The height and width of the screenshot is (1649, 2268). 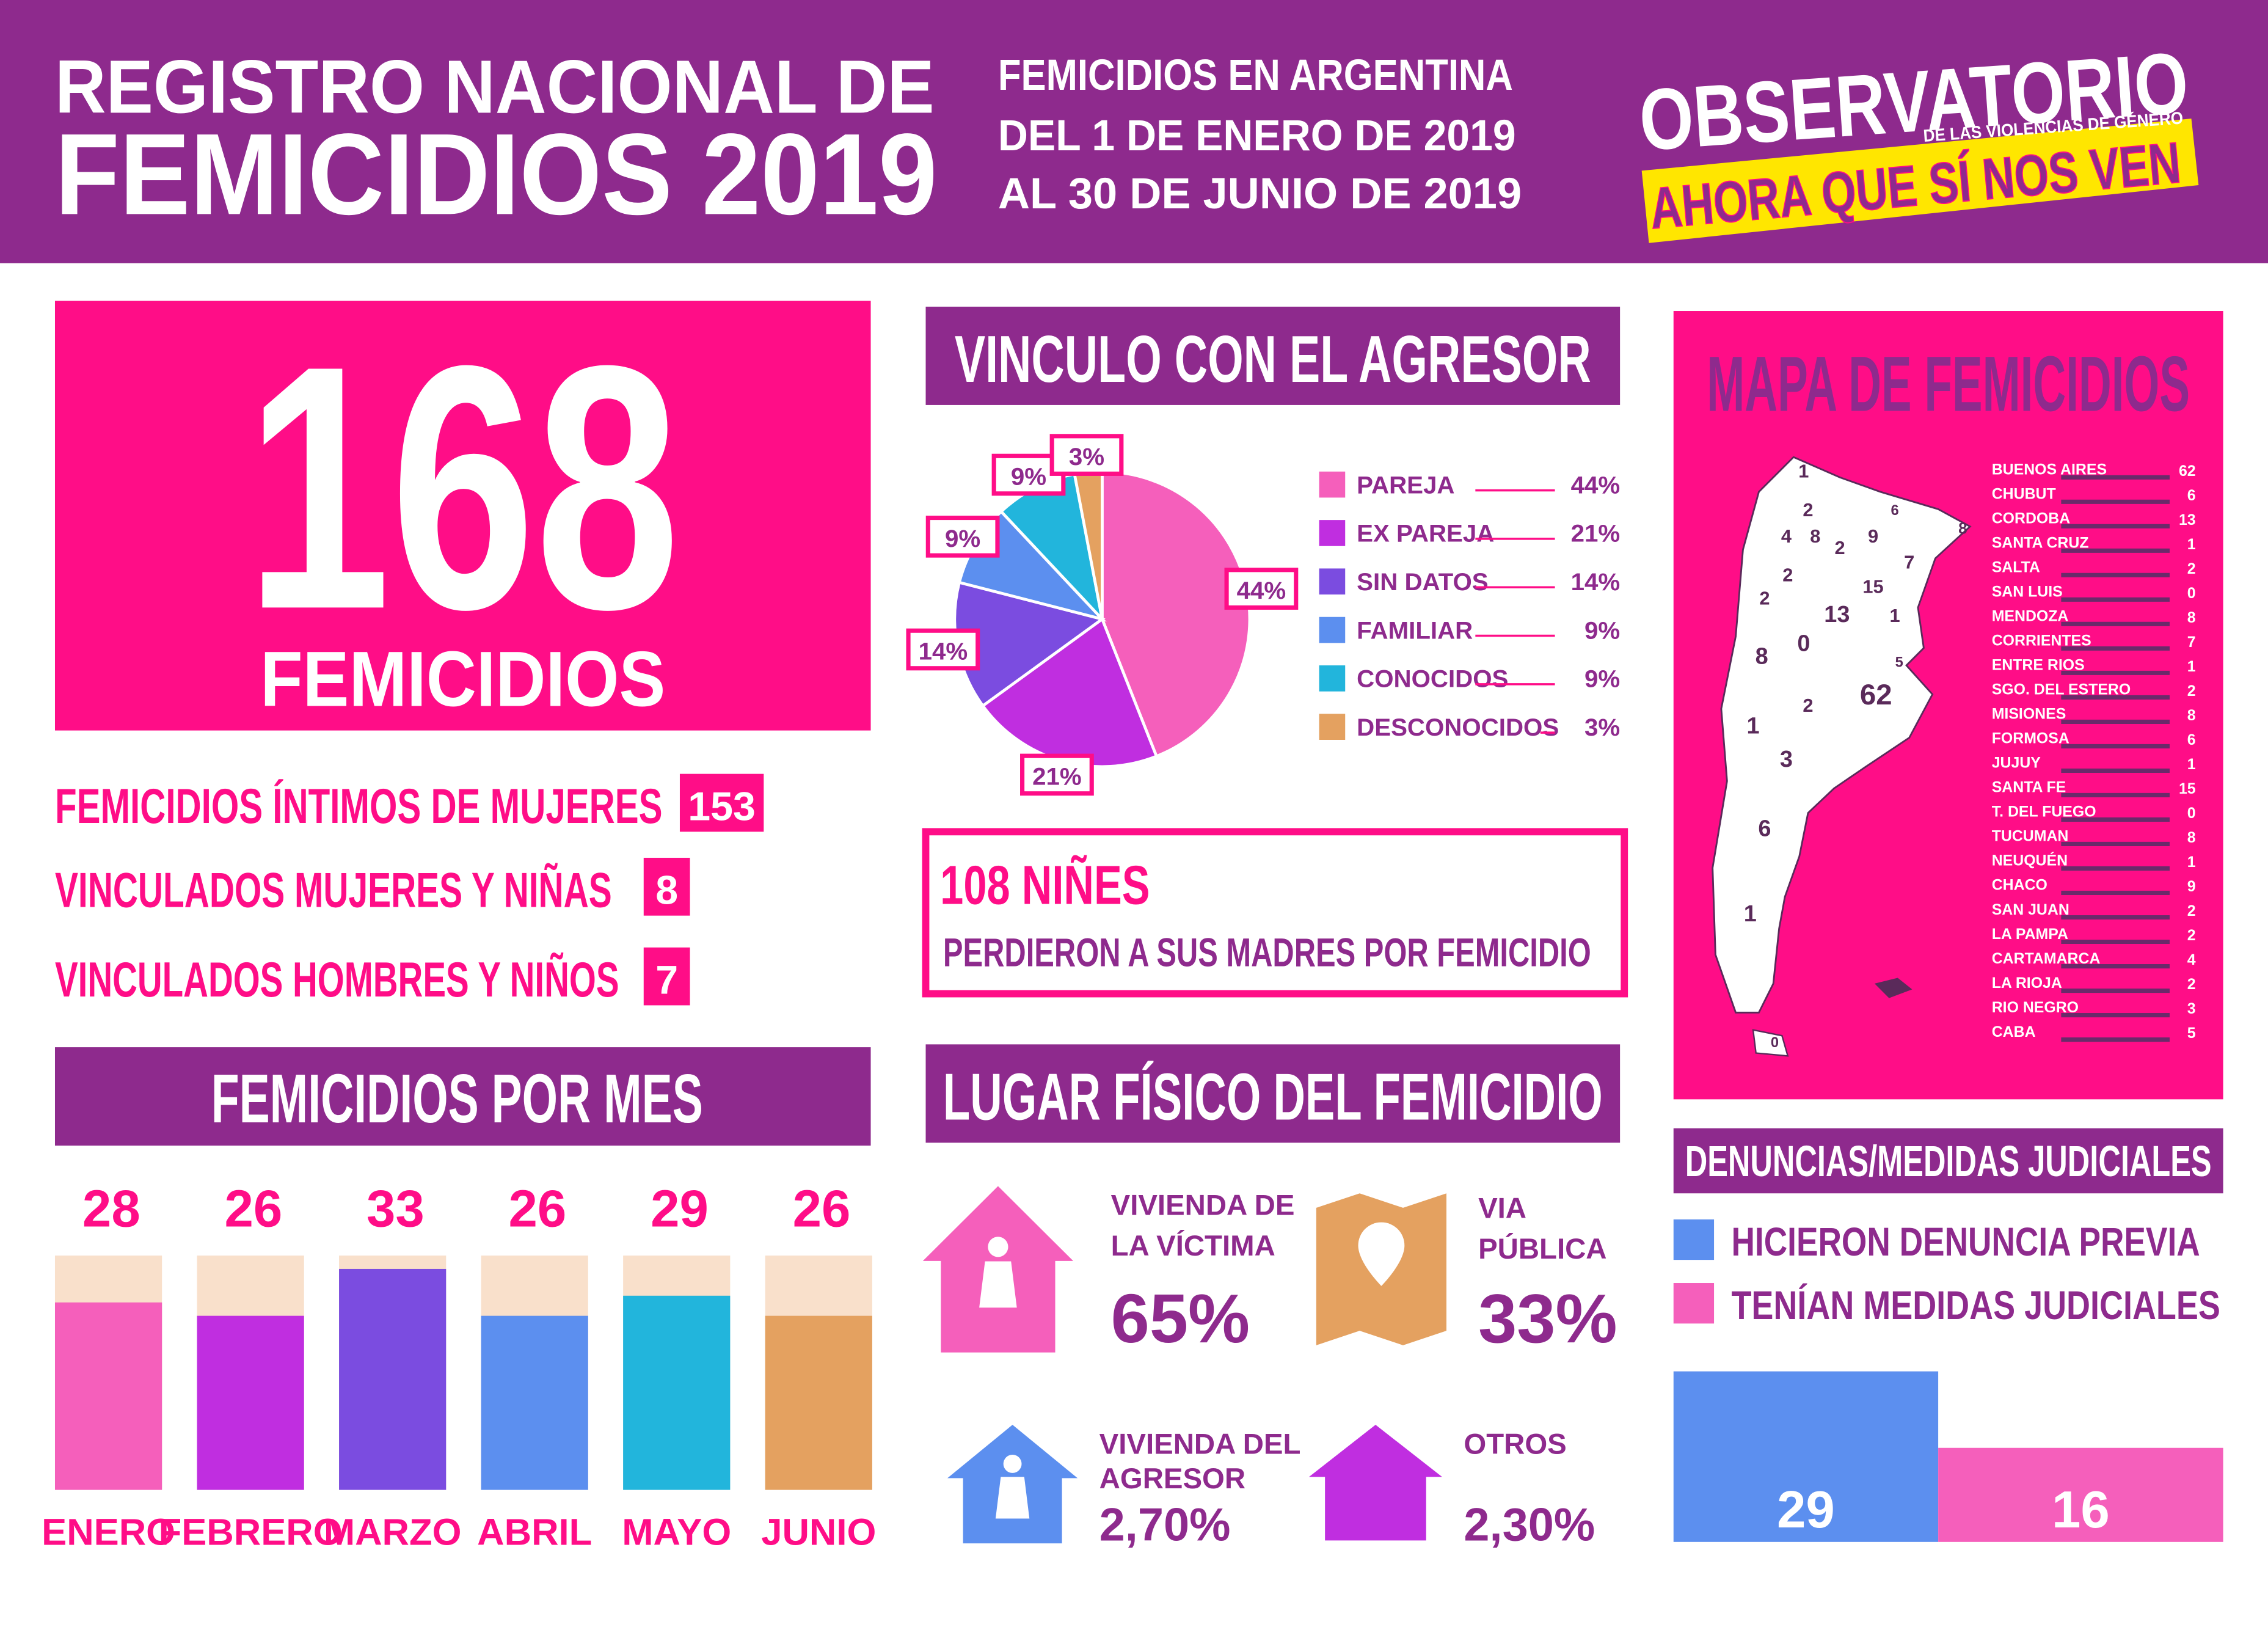 I want to click on bar-value: 26, so click(x=253, y=1209).